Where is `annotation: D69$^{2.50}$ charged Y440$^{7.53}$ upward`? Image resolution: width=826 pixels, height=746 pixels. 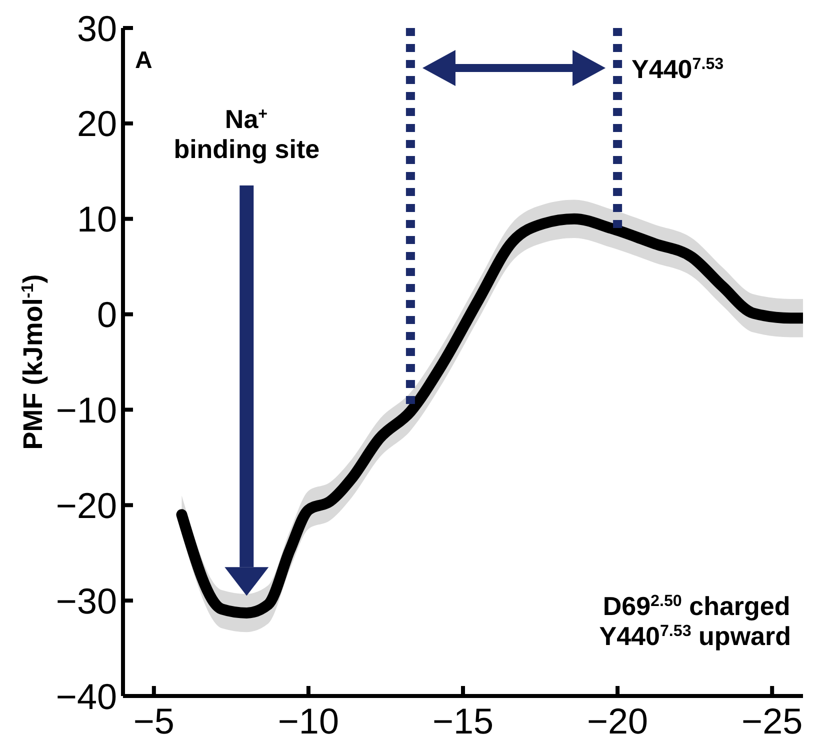
annotation: D69$^{2.50}$ charged Y440$^{7.53}$ upward is located at coordinates (695, 620).